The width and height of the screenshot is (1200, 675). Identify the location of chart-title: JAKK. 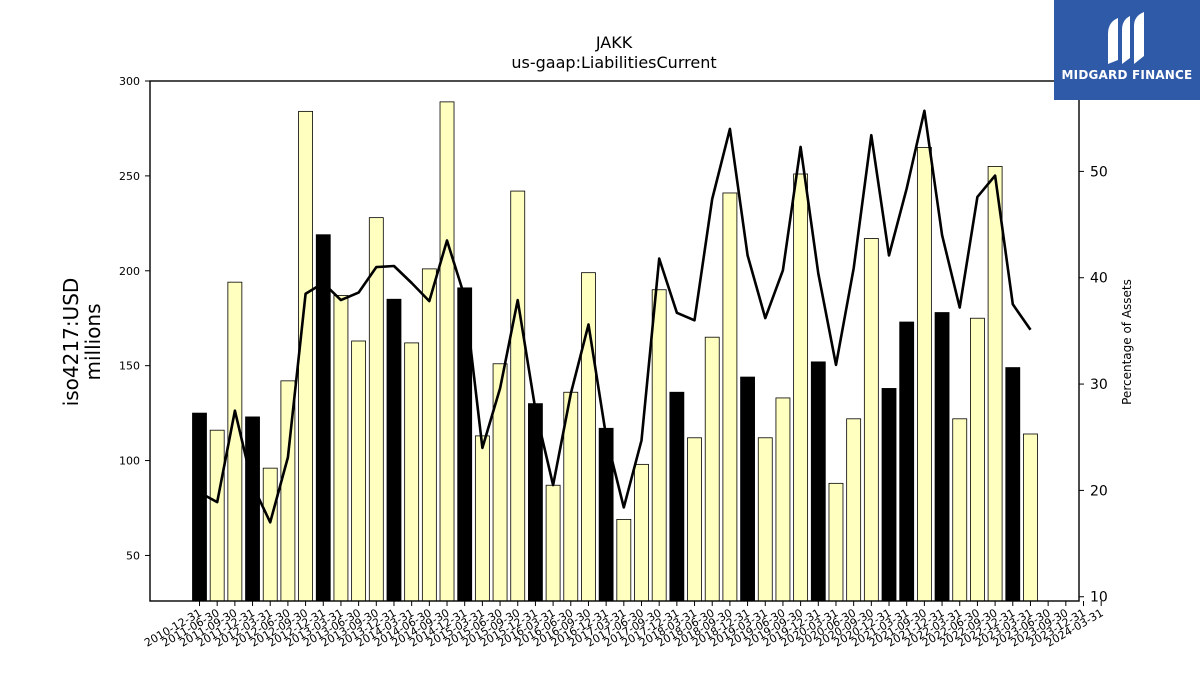
(614, 42).